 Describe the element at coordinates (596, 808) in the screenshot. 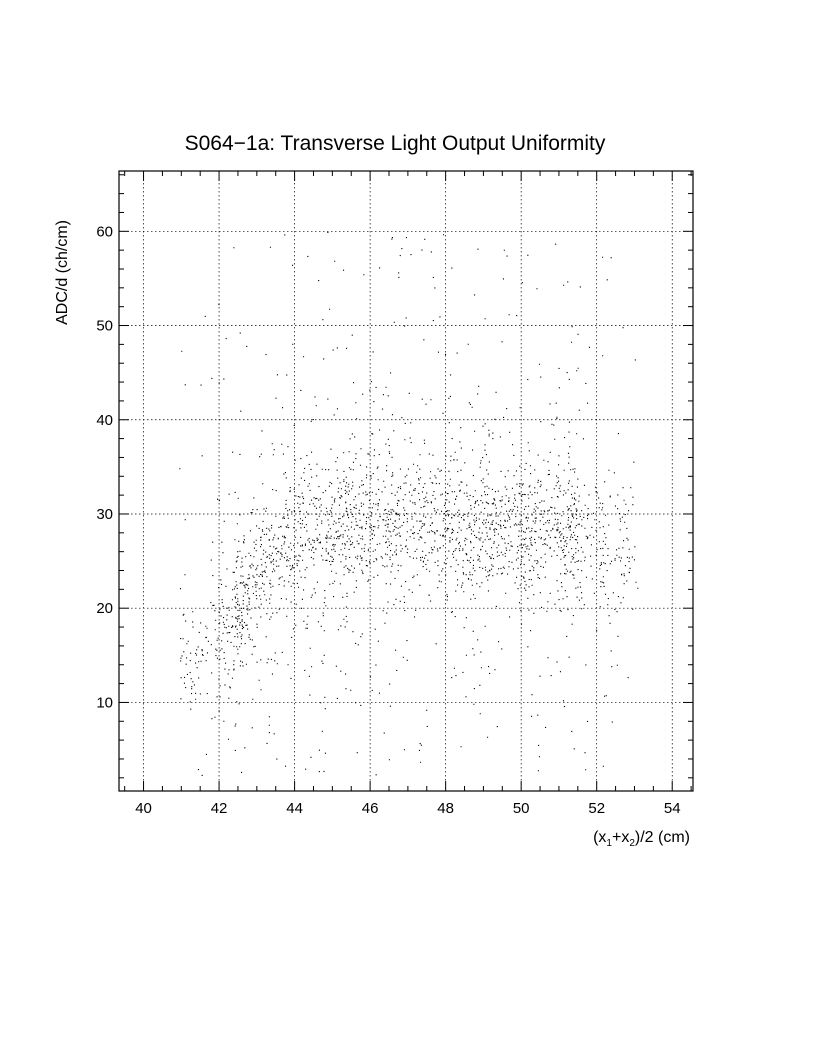

I see `x-tick-label: 52` at that location.